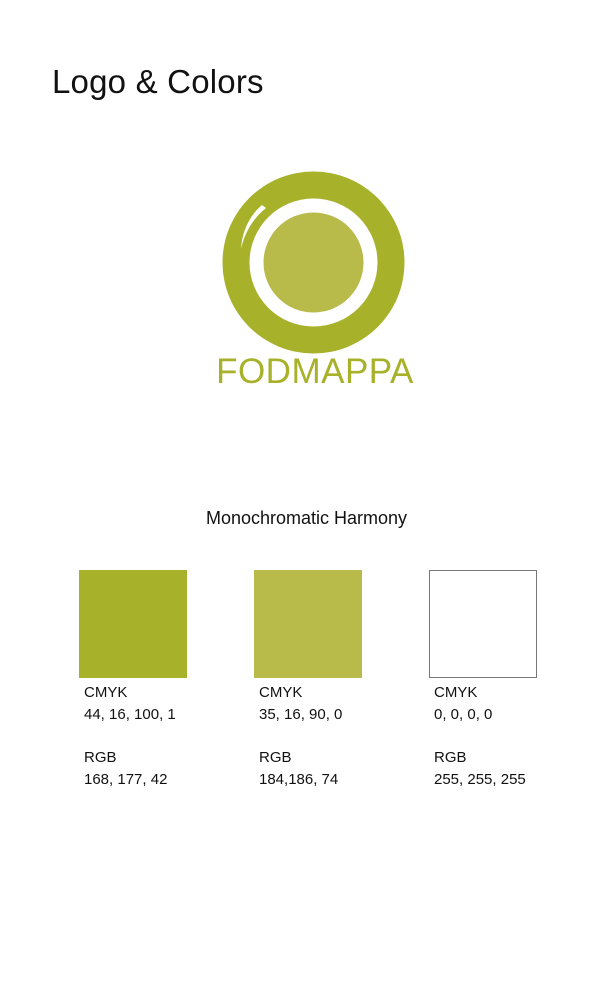 Image resolution: width=613 pixels, height=1008 pixels. I want to click on rgb-value: 168, 177, 42, so click(126, 779).